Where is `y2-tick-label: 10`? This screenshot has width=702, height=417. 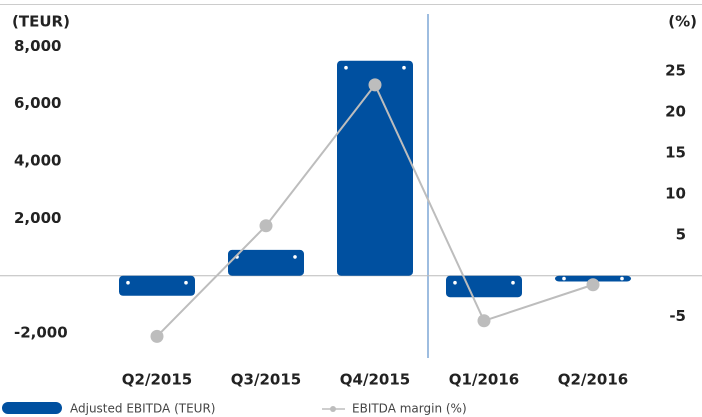 y2-tick-label: 10 is located at coordinates (675, 193).